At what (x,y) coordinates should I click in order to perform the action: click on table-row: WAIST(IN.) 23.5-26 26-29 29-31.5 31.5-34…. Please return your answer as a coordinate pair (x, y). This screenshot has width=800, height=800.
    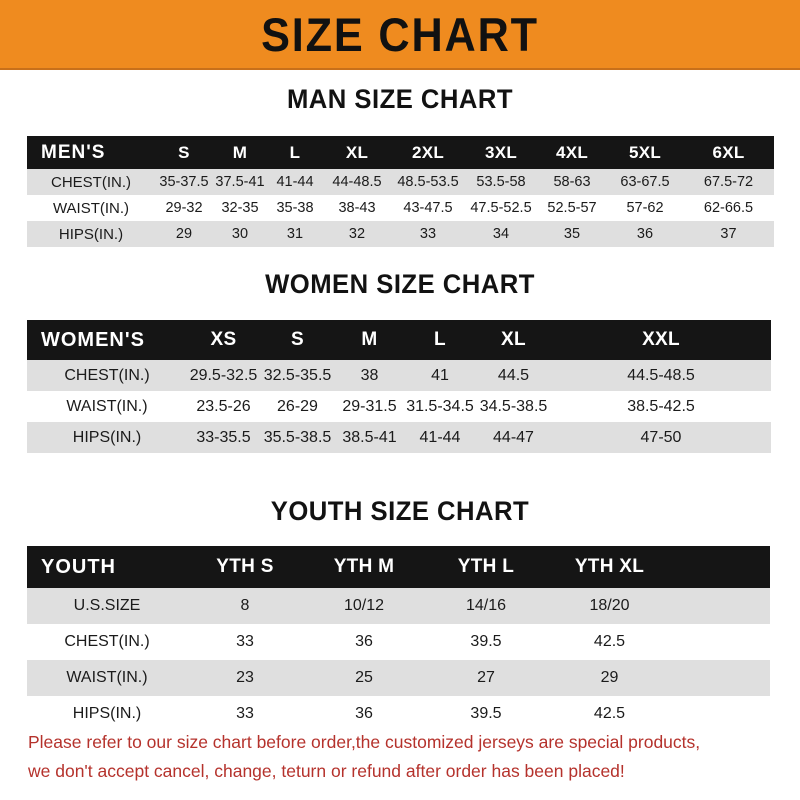
    Looking at the image, I should click on (399, 406).